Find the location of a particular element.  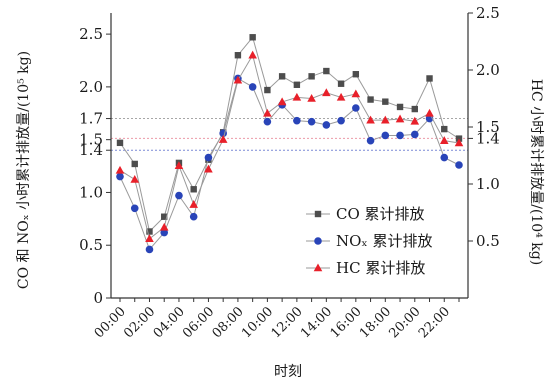

x-tick-label: 08:00 is located at coordinates (228, 322).